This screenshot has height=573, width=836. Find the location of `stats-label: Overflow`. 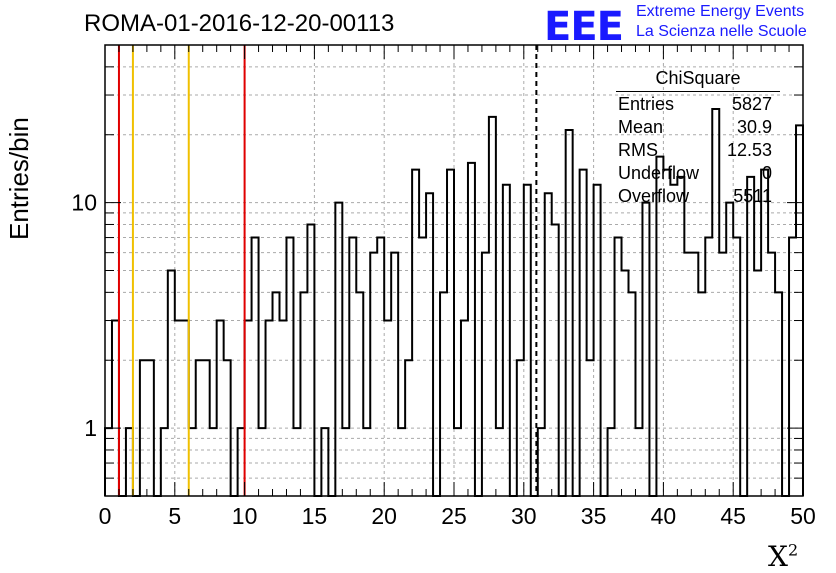

stats-label: Overflow is located at coordinates (654, 196).